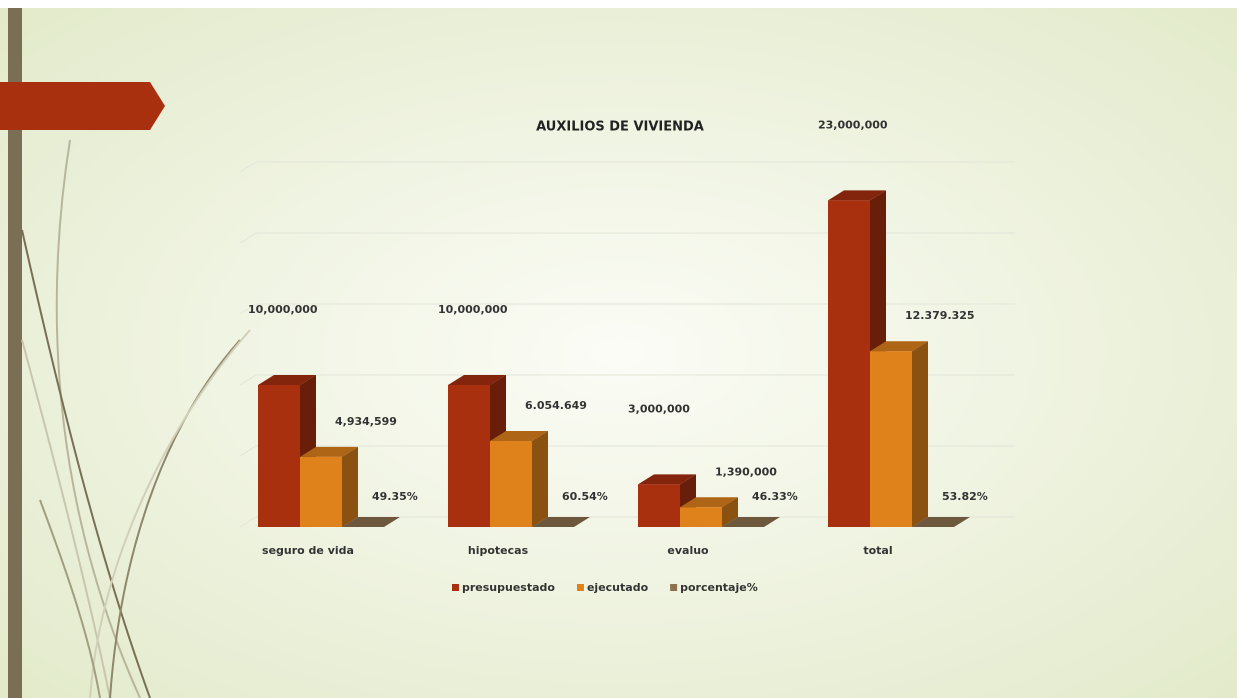 The width and height of the screenshot is (1237, 698). Describe the element at coordinates (136, 418) in the screenshot. I see `decor-lines` at that location.